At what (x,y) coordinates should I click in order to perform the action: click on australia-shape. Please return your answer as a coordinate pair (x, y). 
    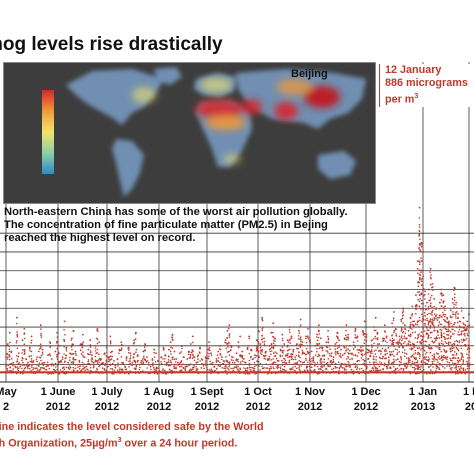
    Looking at the image, I should click on (337, 165).